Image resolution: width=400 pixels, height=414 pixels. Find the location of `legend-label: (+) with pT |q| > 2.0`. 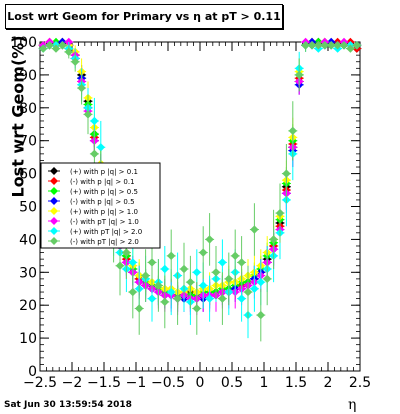

legend-label: (+) with pT |q| > 2.0 is located at coordinates (106, 232).